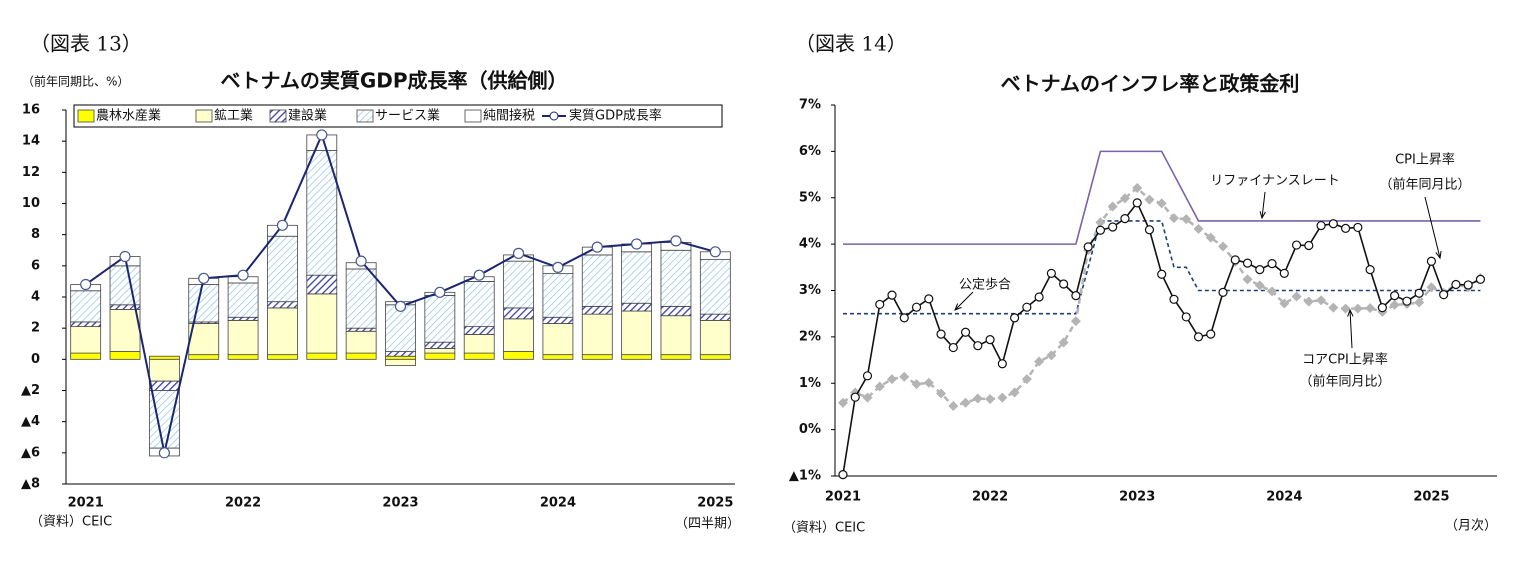  Describe the element at coordinates (509, 116) in the screenshot. I see `legend-label: 純間接税` at that location.